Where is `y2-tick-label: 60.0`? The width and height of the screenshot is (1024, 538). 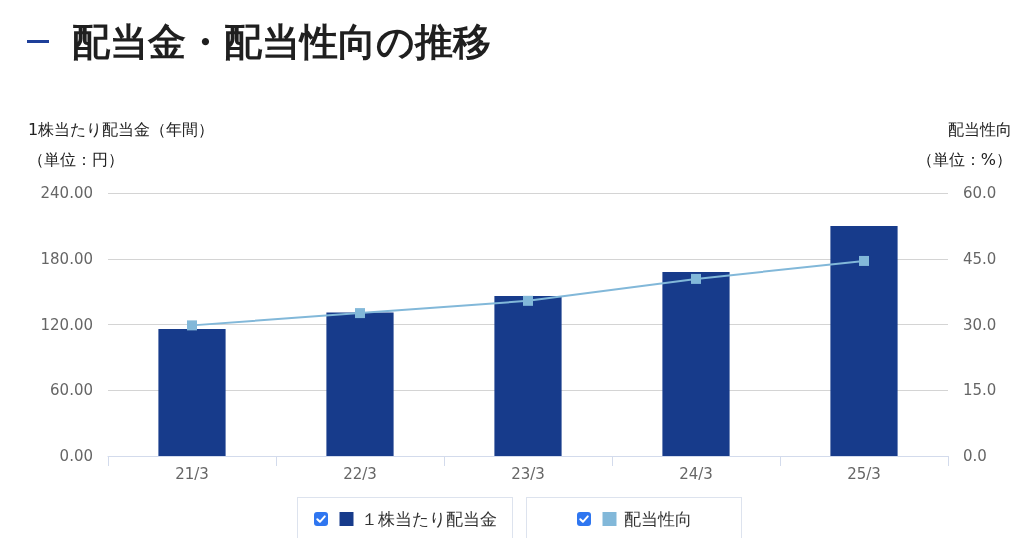 y2-tick-label: 60.0 is located at coordinates (980, 193).